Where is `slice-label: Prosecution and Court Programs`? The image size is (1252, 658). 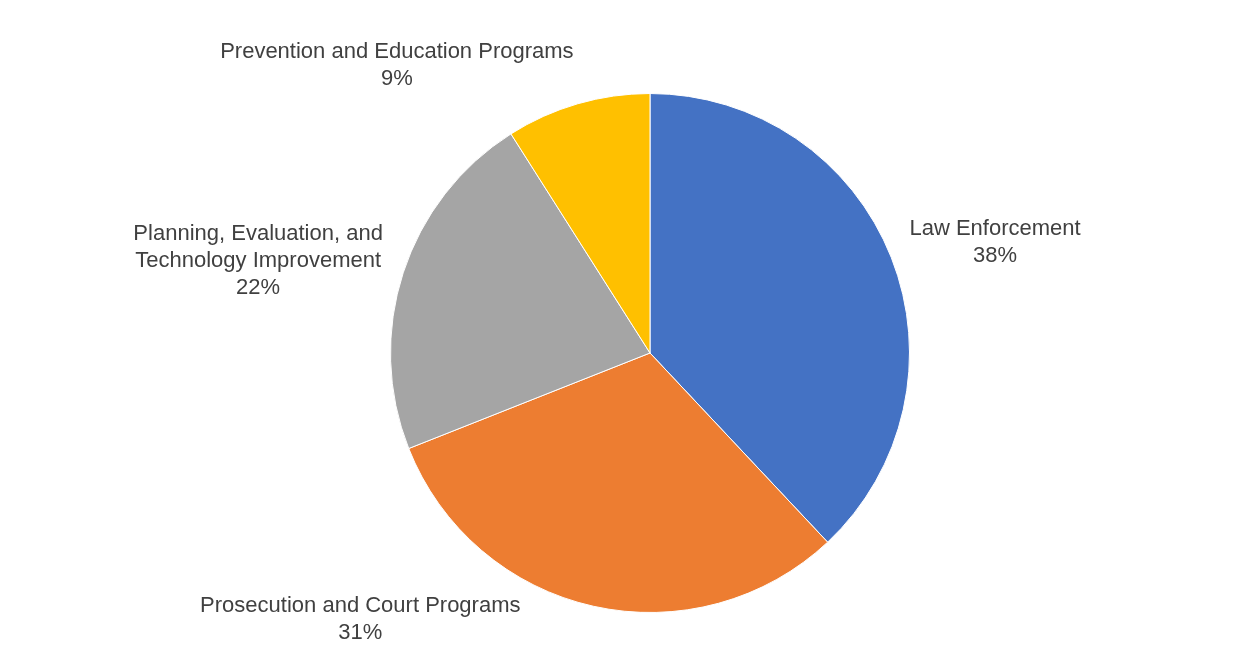 slice-label: Prosecution and Court Programs is located at coordinates (360, 604).